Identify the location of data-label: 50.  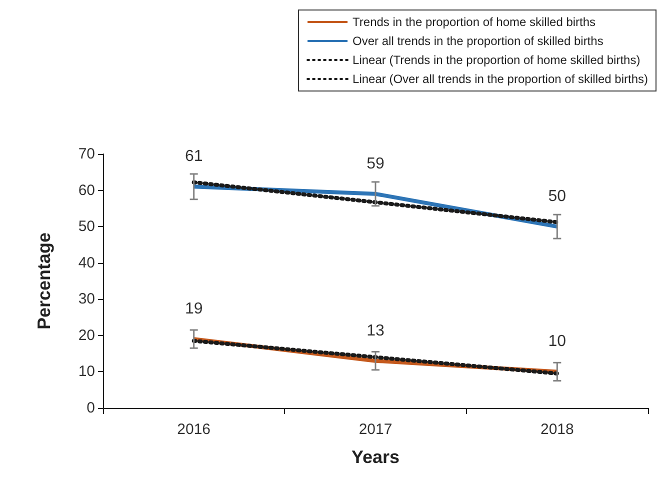
(557, 197).